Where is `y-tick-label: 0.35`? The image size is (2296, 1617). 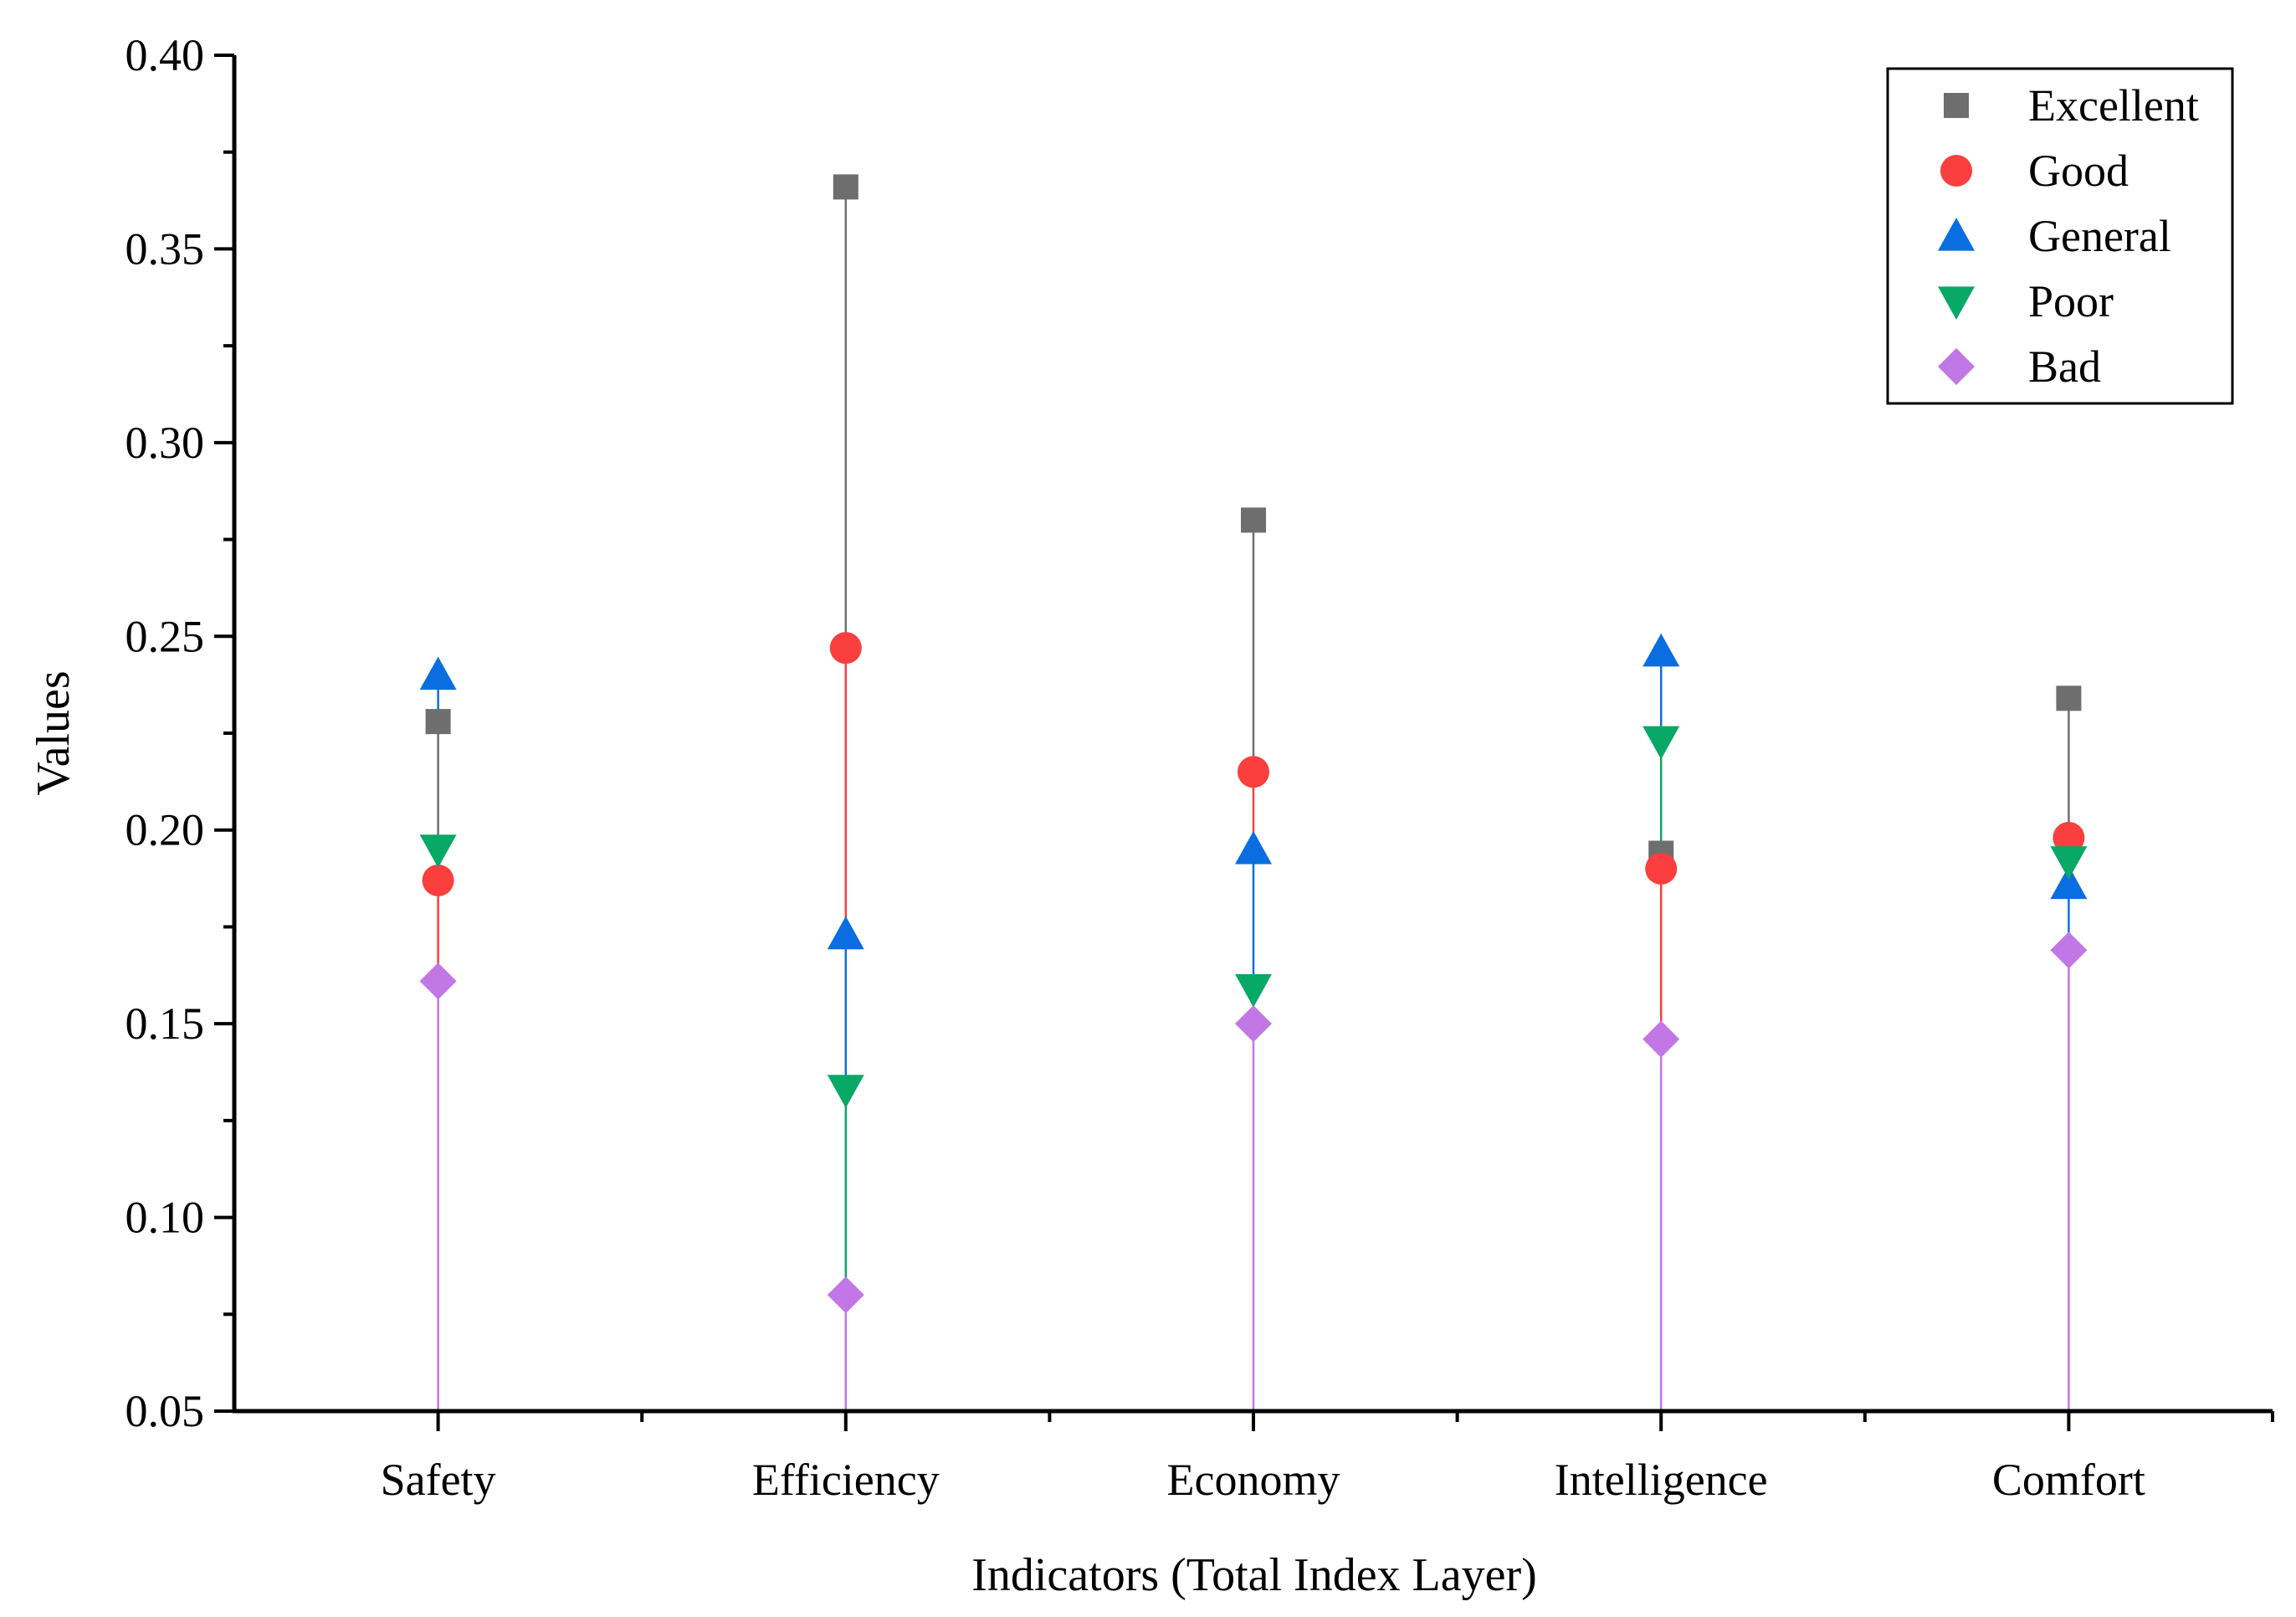
y-tick-label: 0.35 is located at coordinates (165, 248).